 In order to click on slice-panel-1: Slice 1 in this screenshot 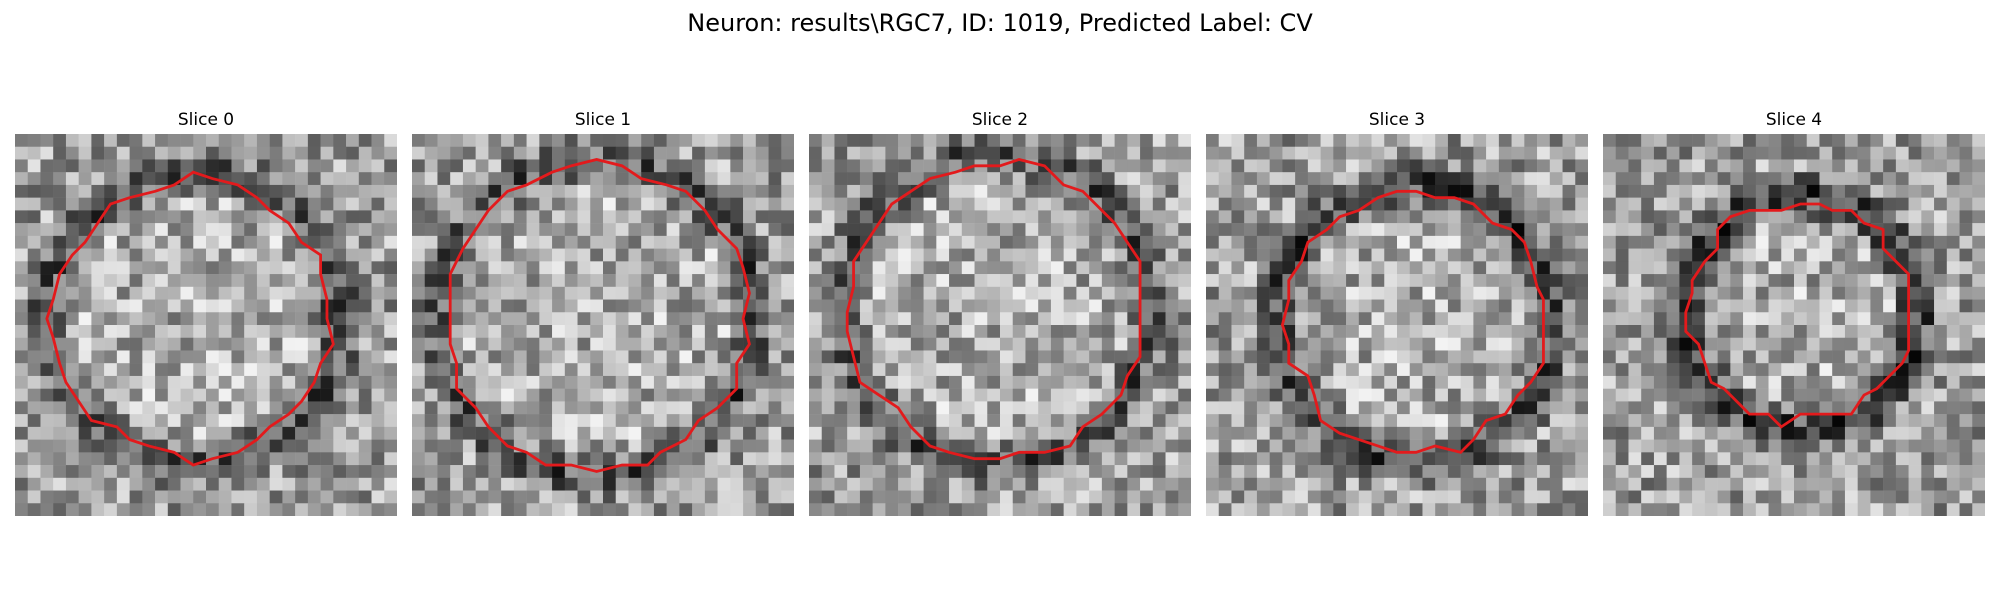, I will do `click(603, 313)`.